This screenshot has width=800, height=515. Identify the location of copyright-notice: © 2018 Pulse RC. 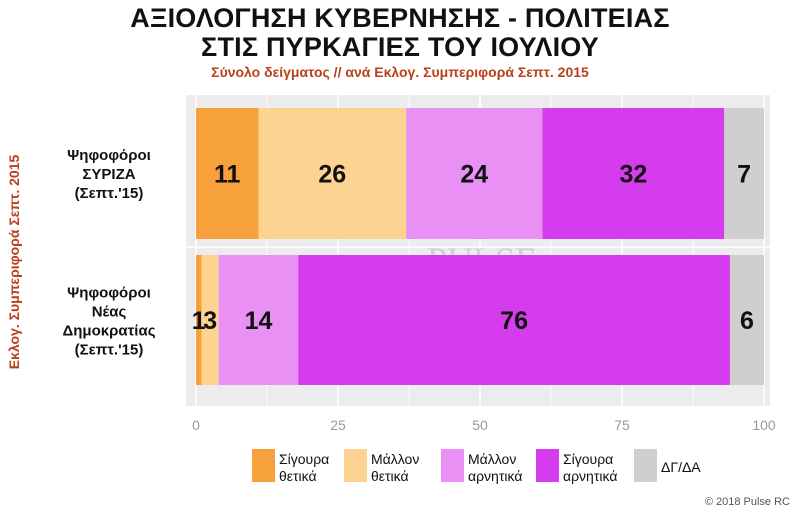
(747, 502).